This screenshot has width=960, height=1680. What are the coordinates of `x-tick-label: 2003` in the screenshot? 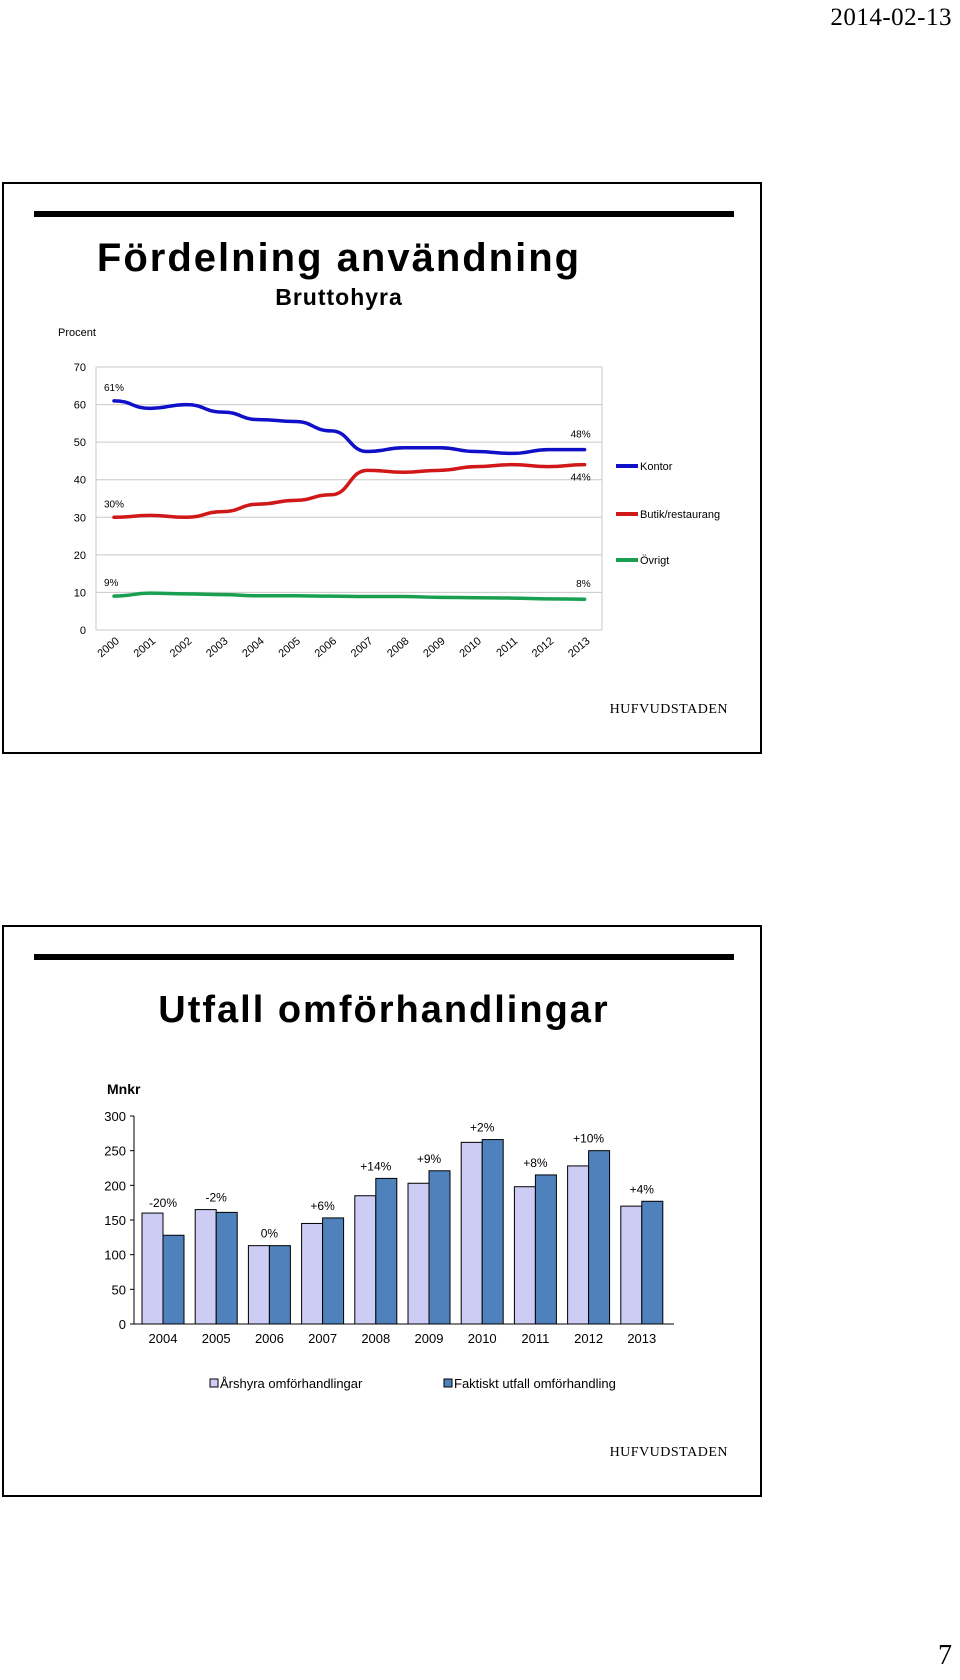 It's located at (217, 647).